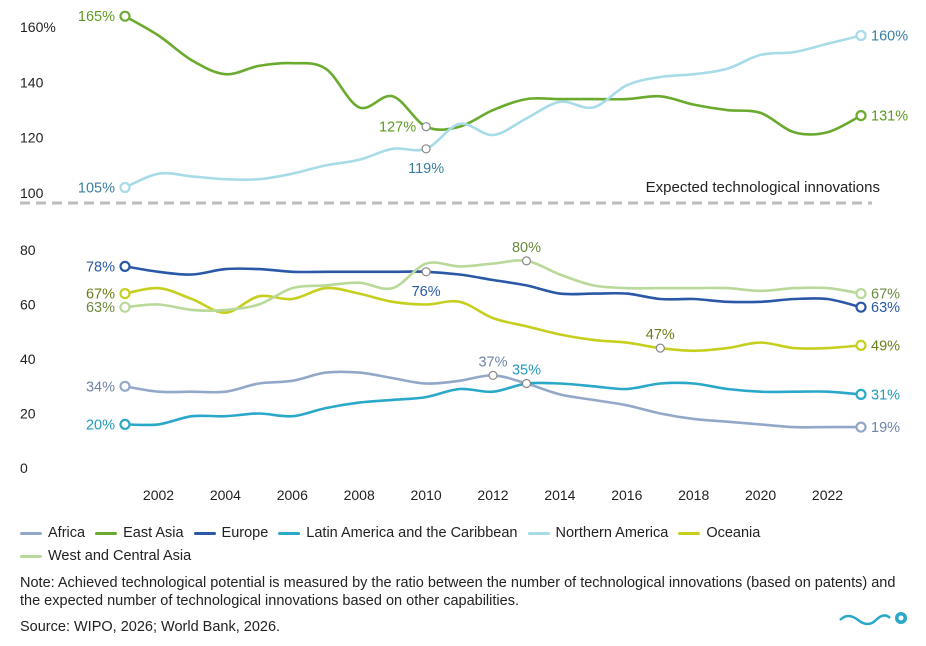 The height and width of the screenshot is (646, 926). Describe the element at coordinates (559, 495) in the screenshot. I see `x-tick-label: 2014` at that location.